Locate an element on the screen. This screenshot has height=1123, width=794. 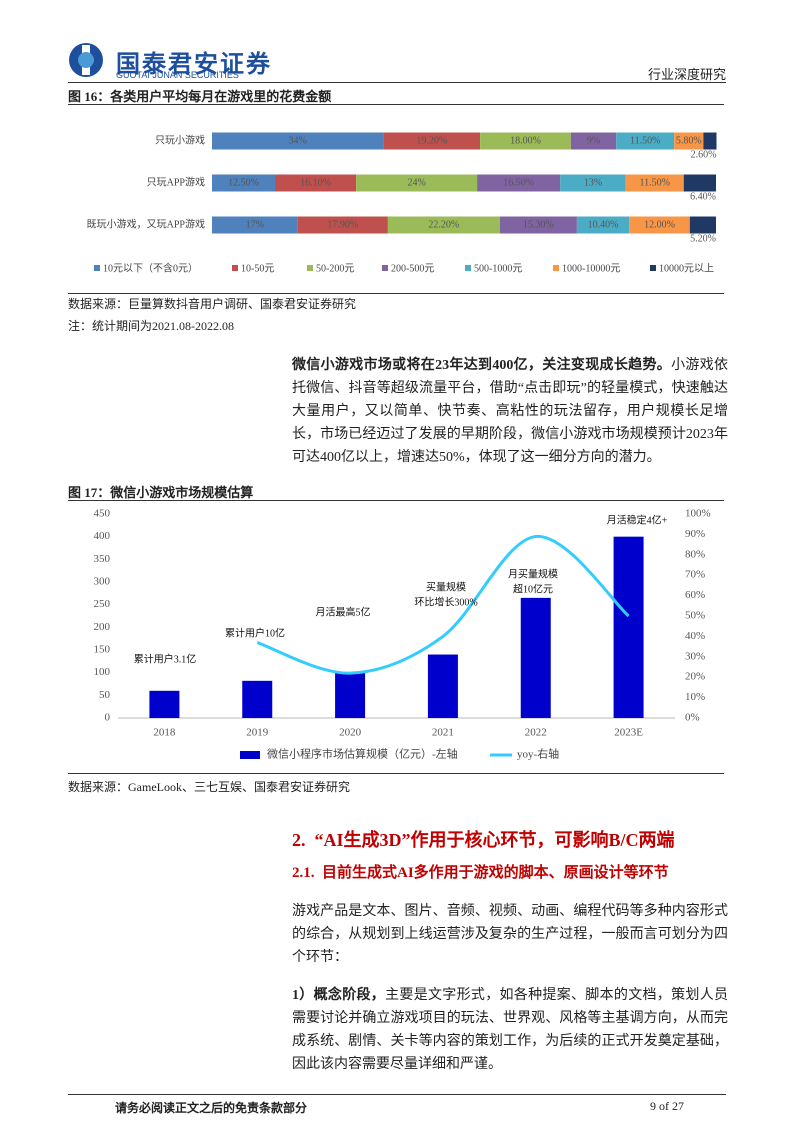
company-name-en: GUOTAI JUNAN SECURITIES is located at coordinates (177, 75).